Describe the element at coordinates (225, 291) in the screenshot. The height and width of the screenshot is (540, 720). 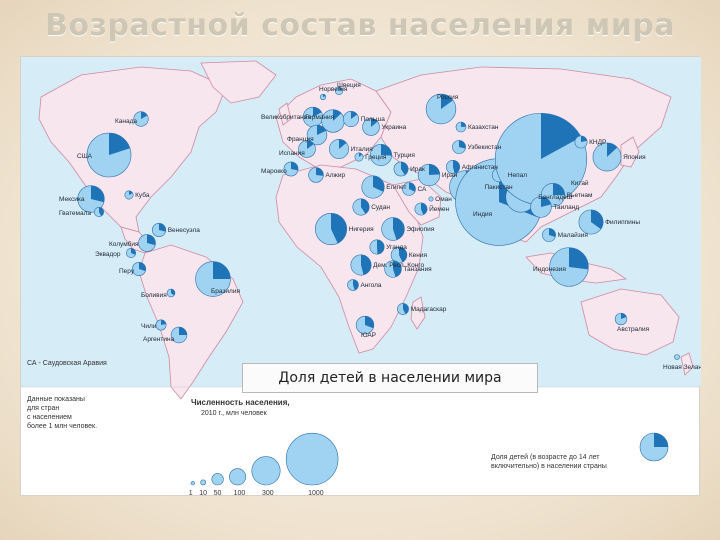
I see `country-label: Бразилия` at that location.